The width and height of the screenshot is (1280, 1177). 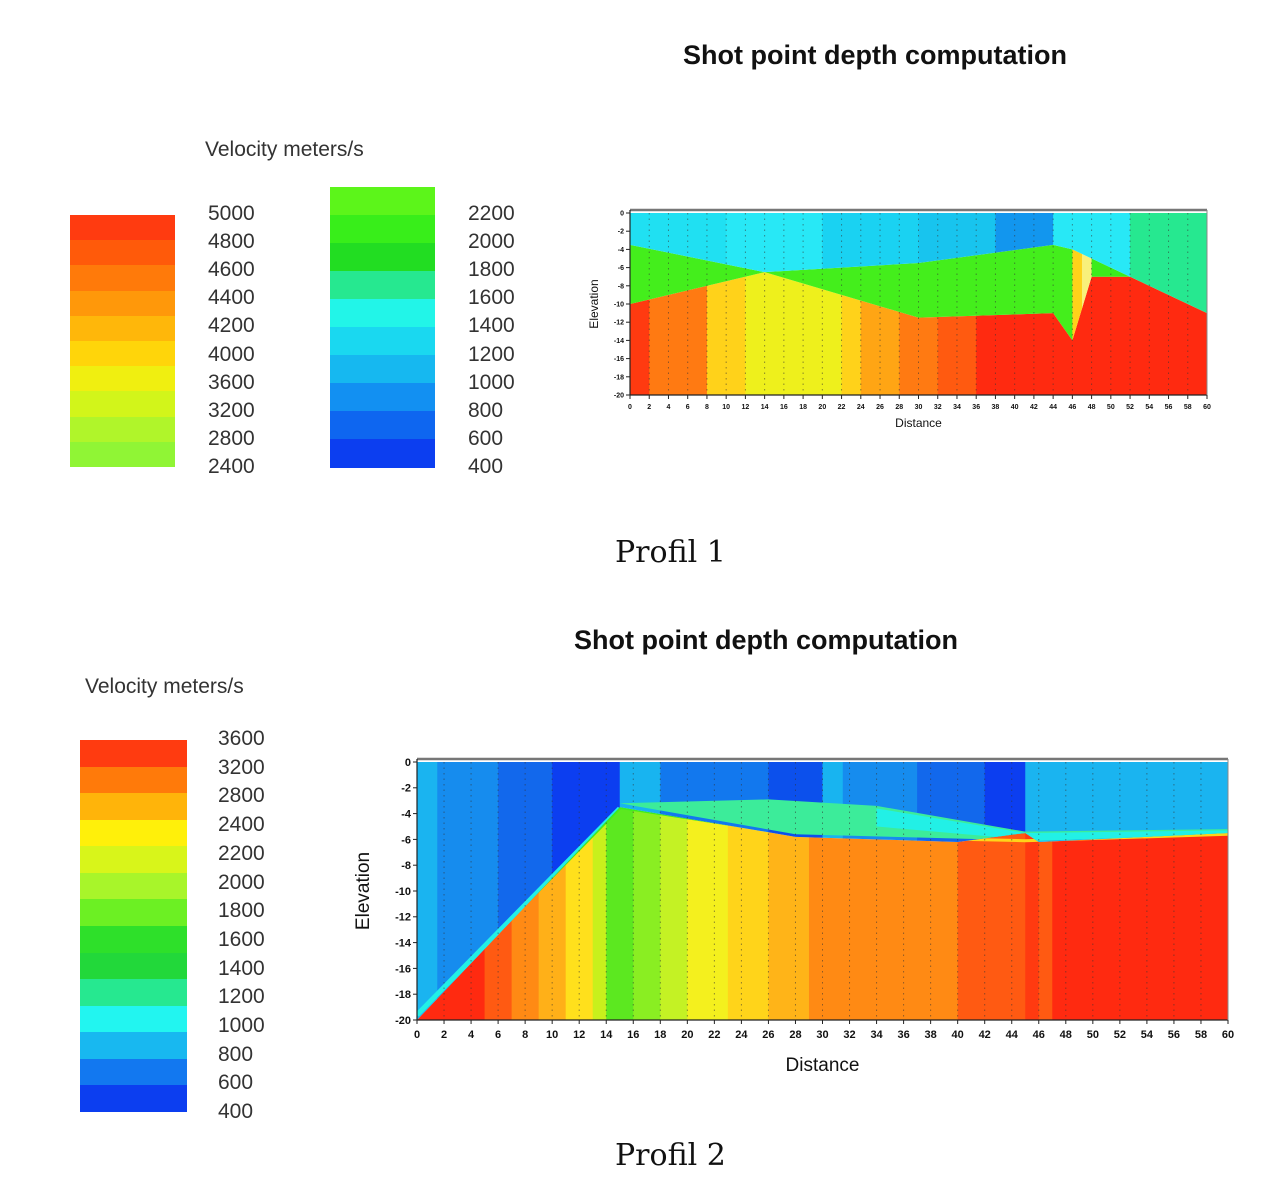 What do you see at coordinates (1052, 824) in the screenshot?
I see `transition-wedge` at bounding box center [1052, 824].